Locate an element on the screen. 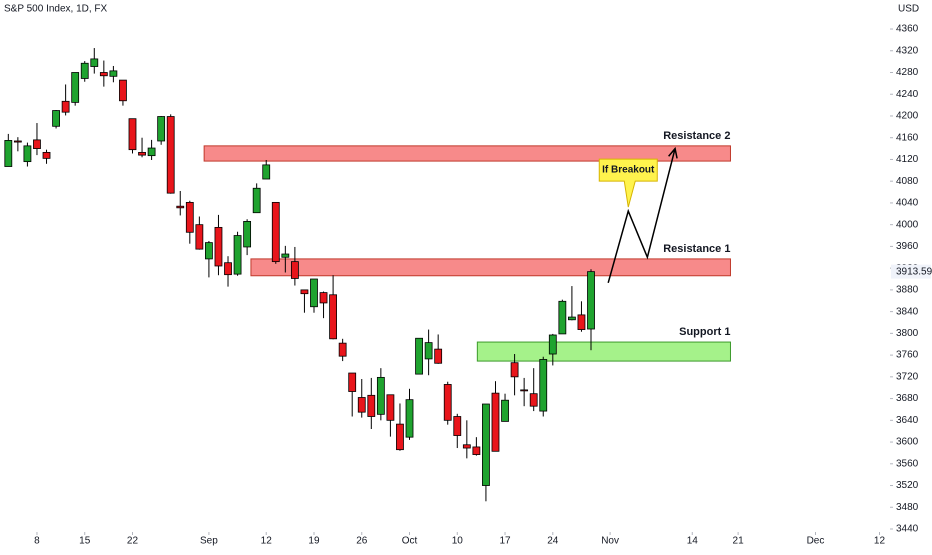 The width and height of the screenshot is (932, 555). chart-title: S&P 500 Index, 1D, FX is located at coordinates (56, 9).